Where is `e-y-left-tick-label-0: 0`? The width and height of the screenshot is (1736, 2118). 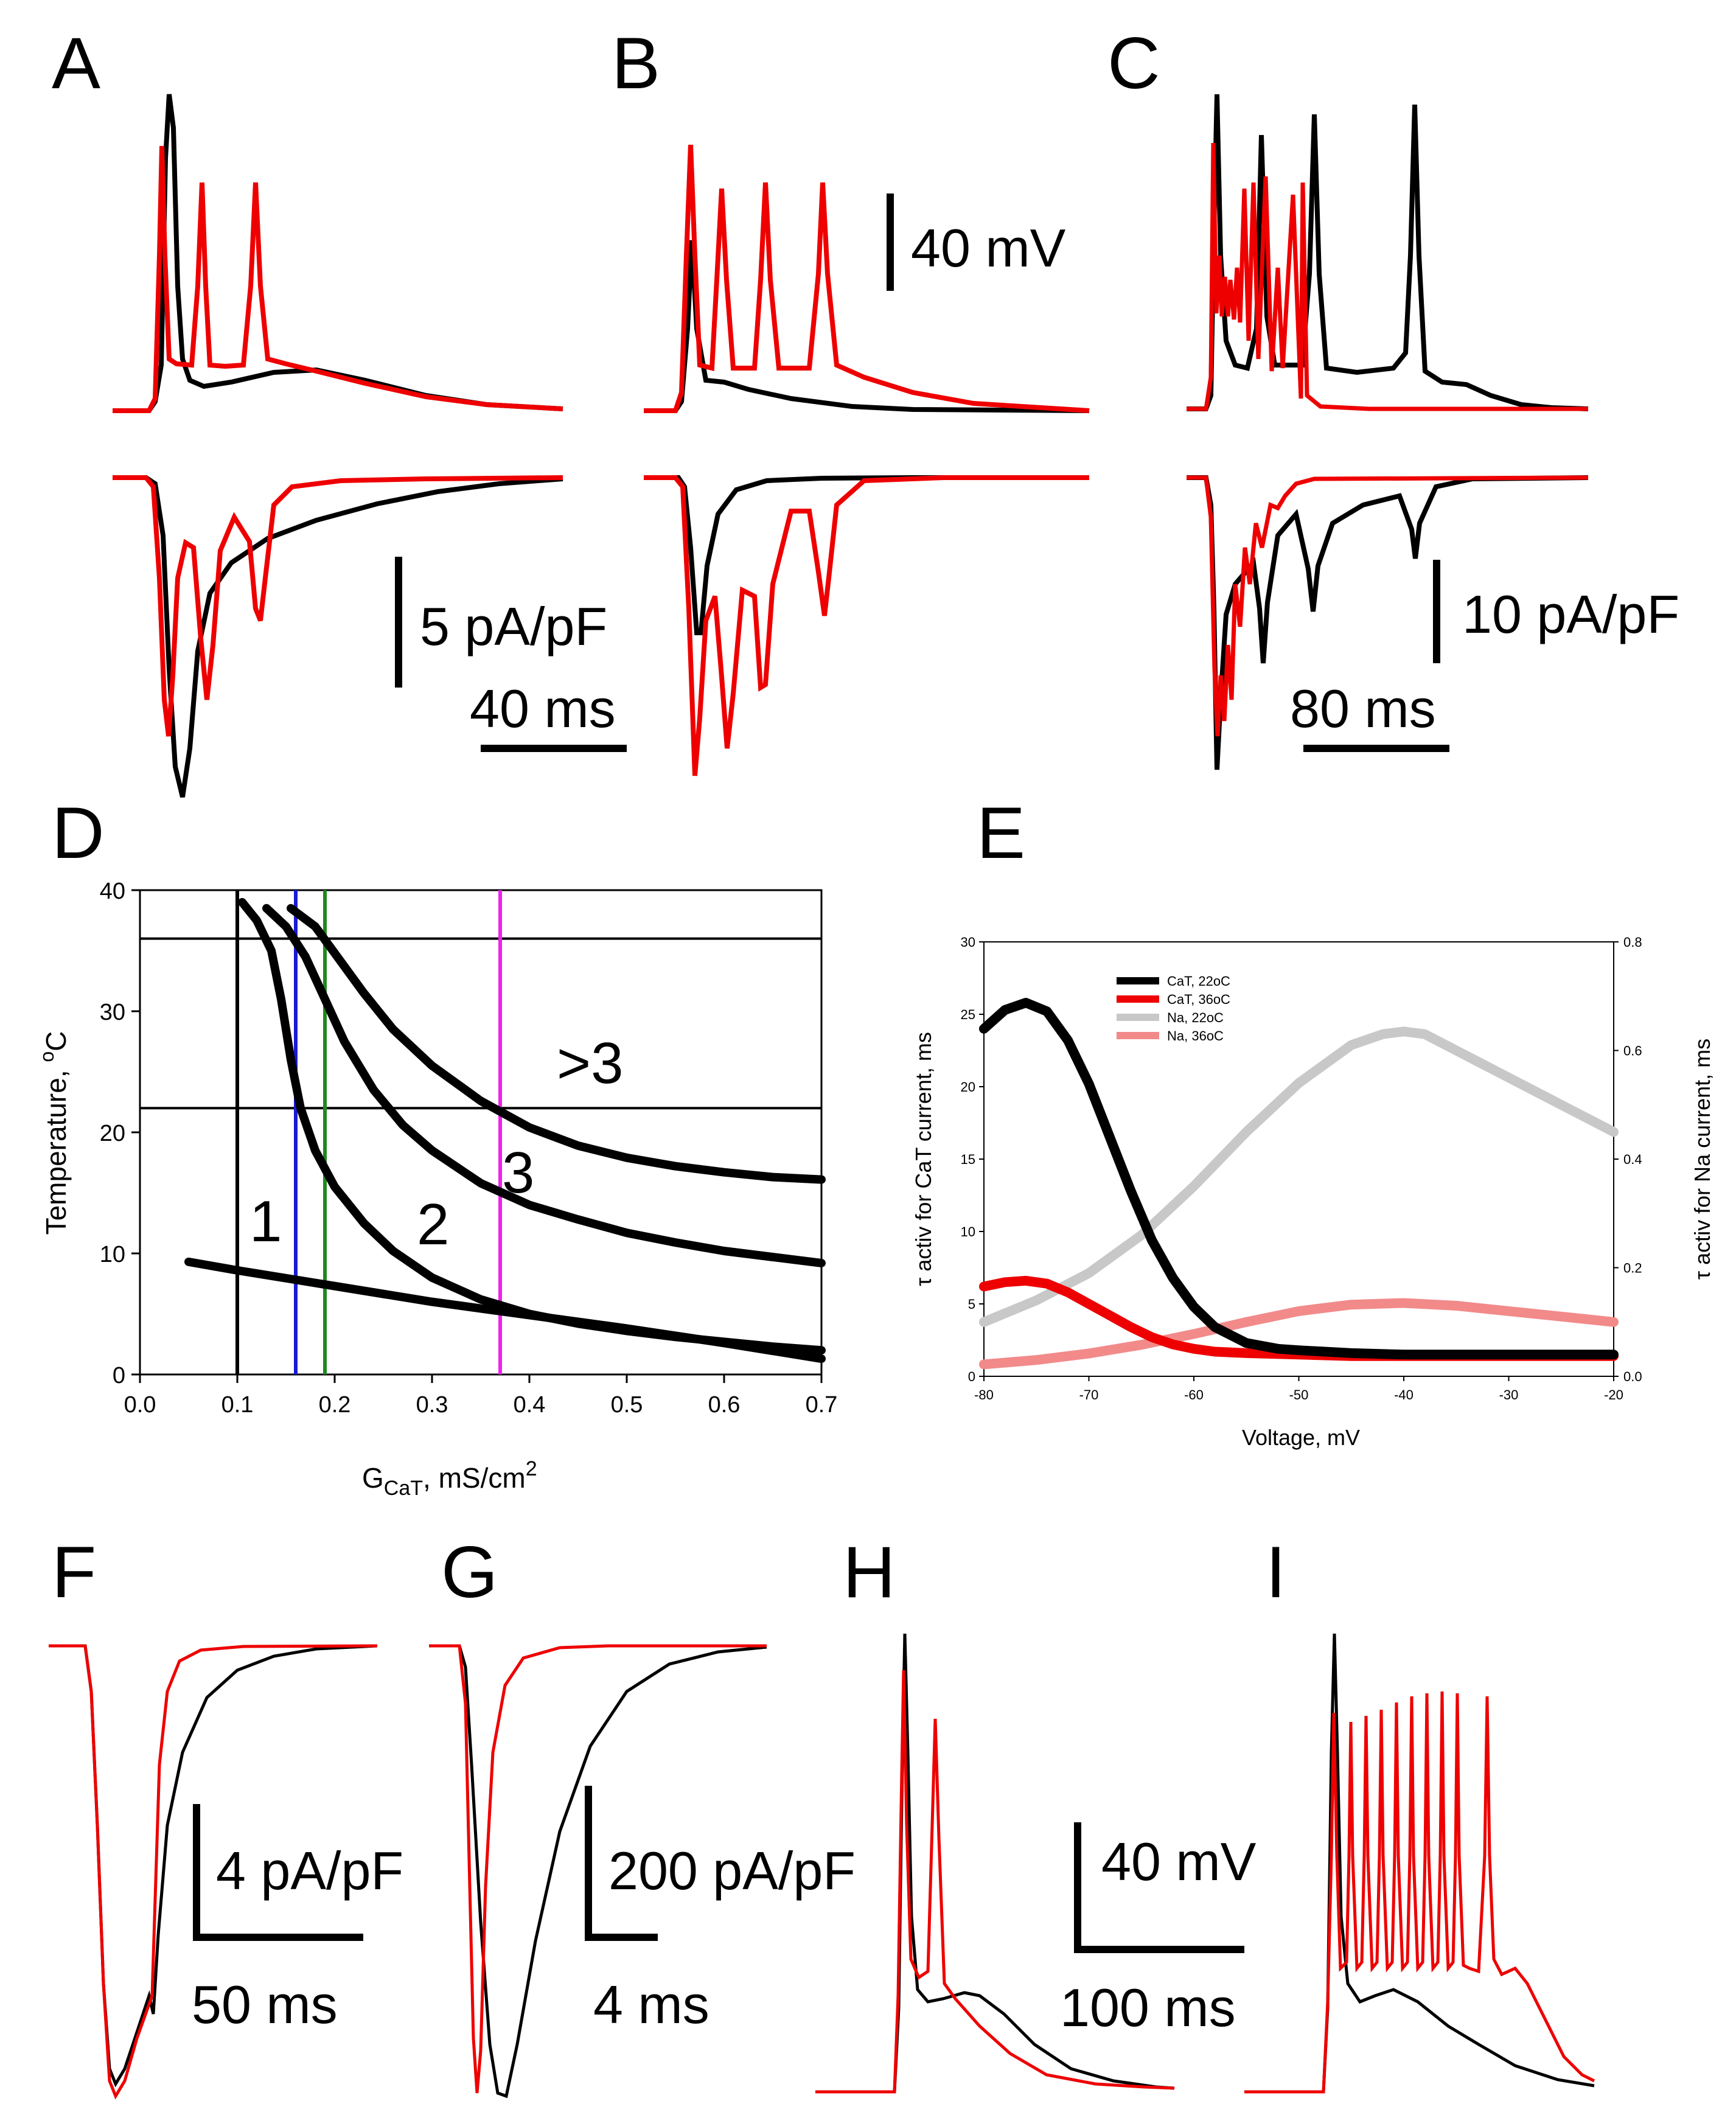
e-y-left-tick-label-0: 0 is located at coordinates (971, 1376).